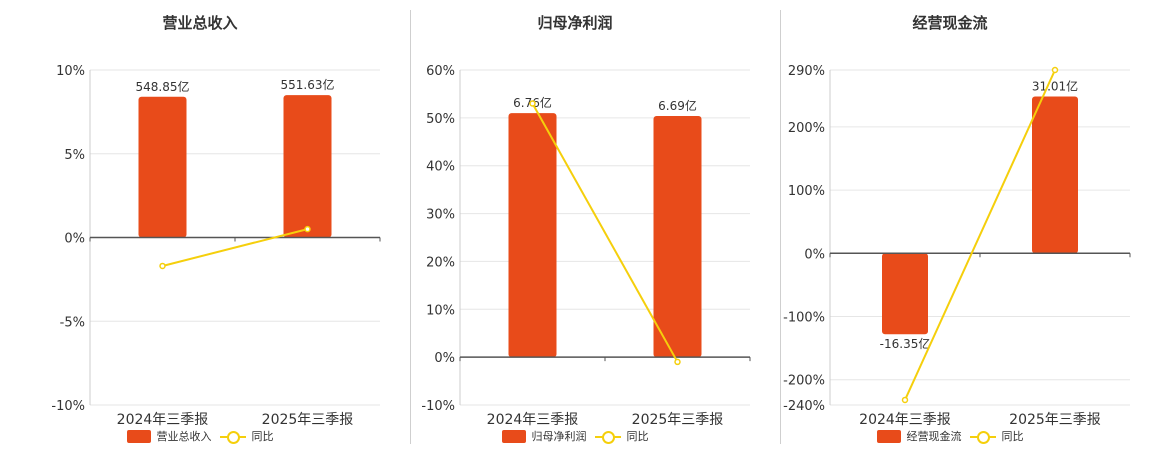 The height and width of the screenshot is (450, 1160). What do you see at coordinates (575, 23) in the screenshot?
I see `chart-title: 归母净利润` at bounding box center [575, 23].